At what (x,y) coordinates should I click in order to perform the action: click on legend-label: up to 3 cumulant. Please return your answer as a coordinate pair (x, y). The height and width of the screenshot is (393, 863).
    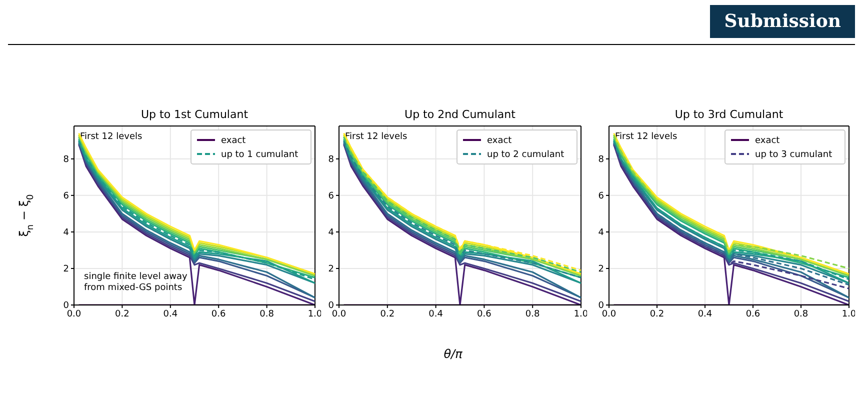
    Looking at the image, I should click on (794, 155).